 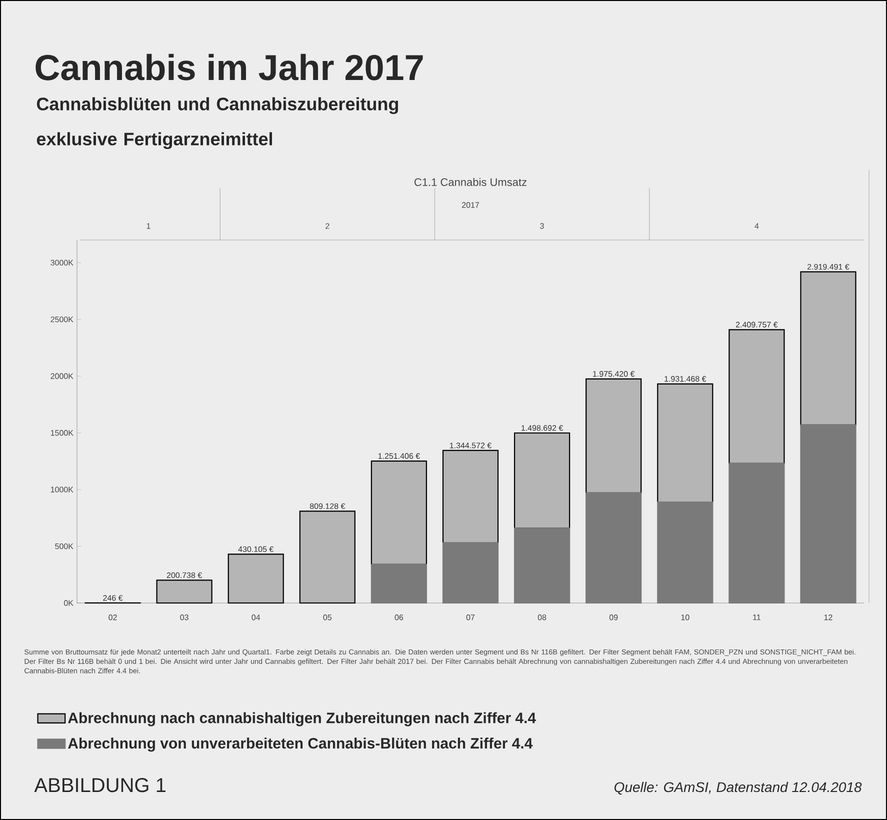 What do you see at coordinates (828, 617) in the screenshot?
I see `x-tick-label: 12` at bounding box center [828, 617].